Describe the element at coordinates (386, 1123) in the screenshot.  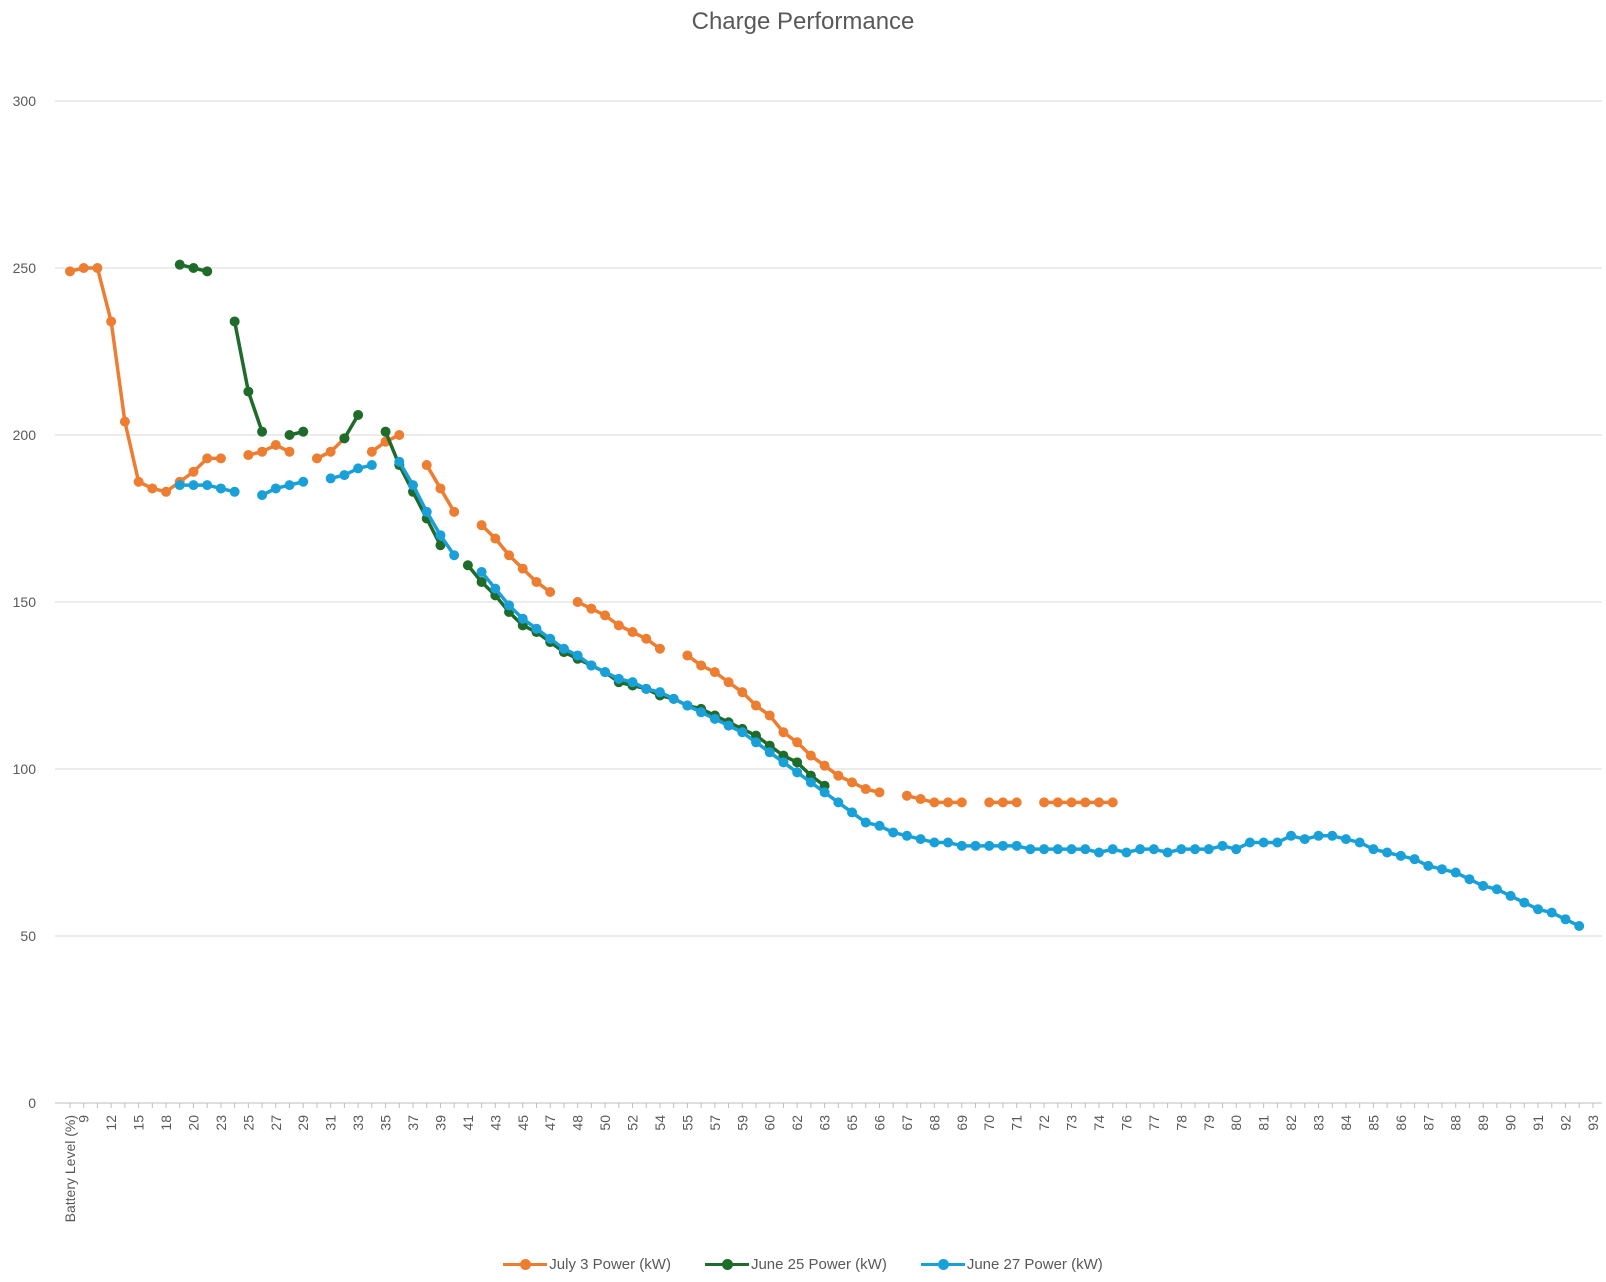
I see `x-tick-label: 35` at that location.